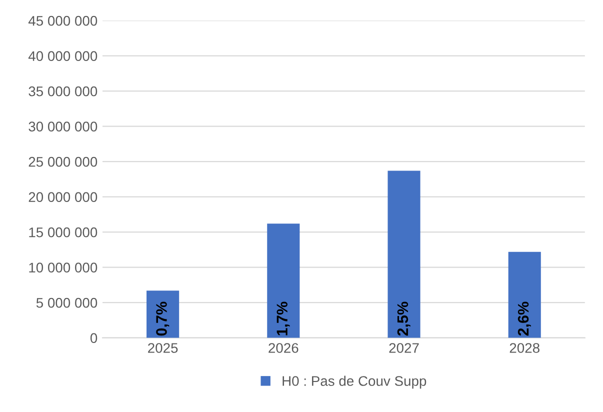  I want to click on y-tick-label: 35 000 000, so click(63, 91).